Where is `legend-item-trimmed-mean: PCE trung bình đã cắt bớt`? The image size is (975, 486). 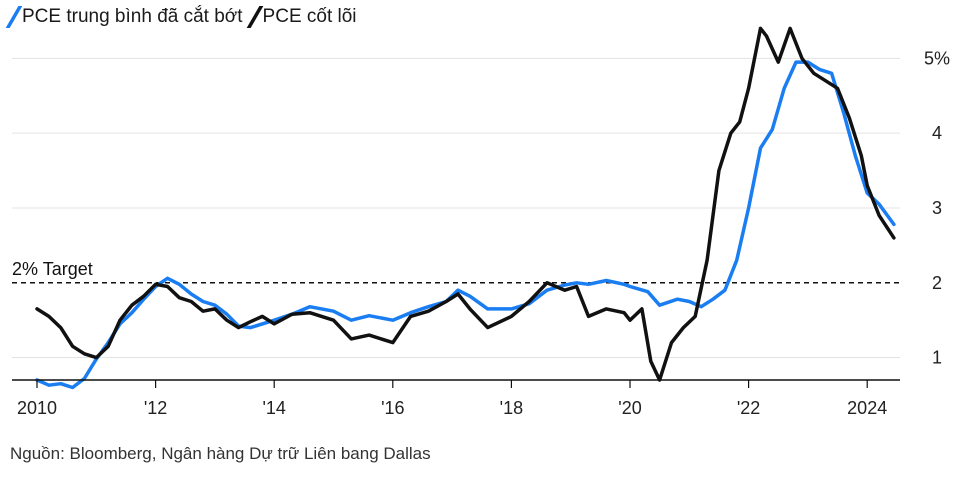 legend-item-trimmed-mean: PCE trung bình đã cắt bớt is located at coordinates (124, 17).